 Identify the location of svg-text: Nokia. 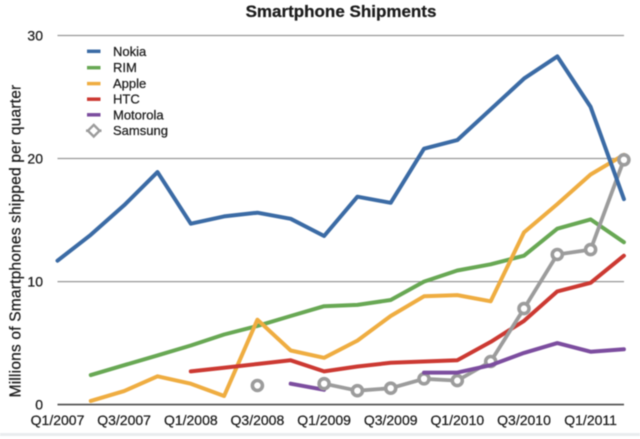
(130, 51).